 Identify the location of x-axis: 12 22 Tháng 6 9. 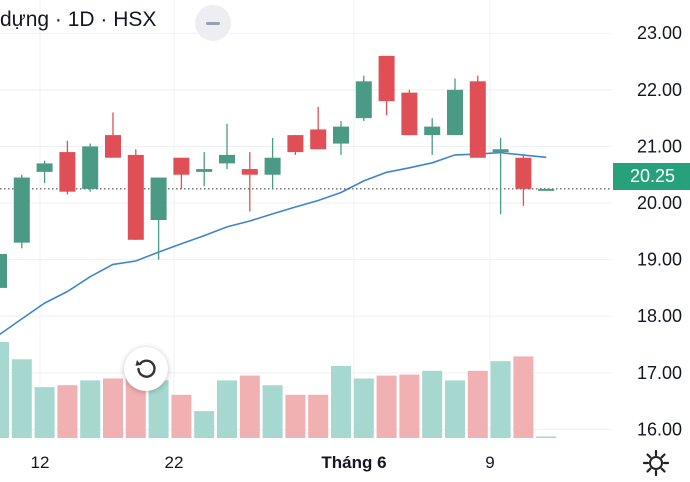
(263, 462).